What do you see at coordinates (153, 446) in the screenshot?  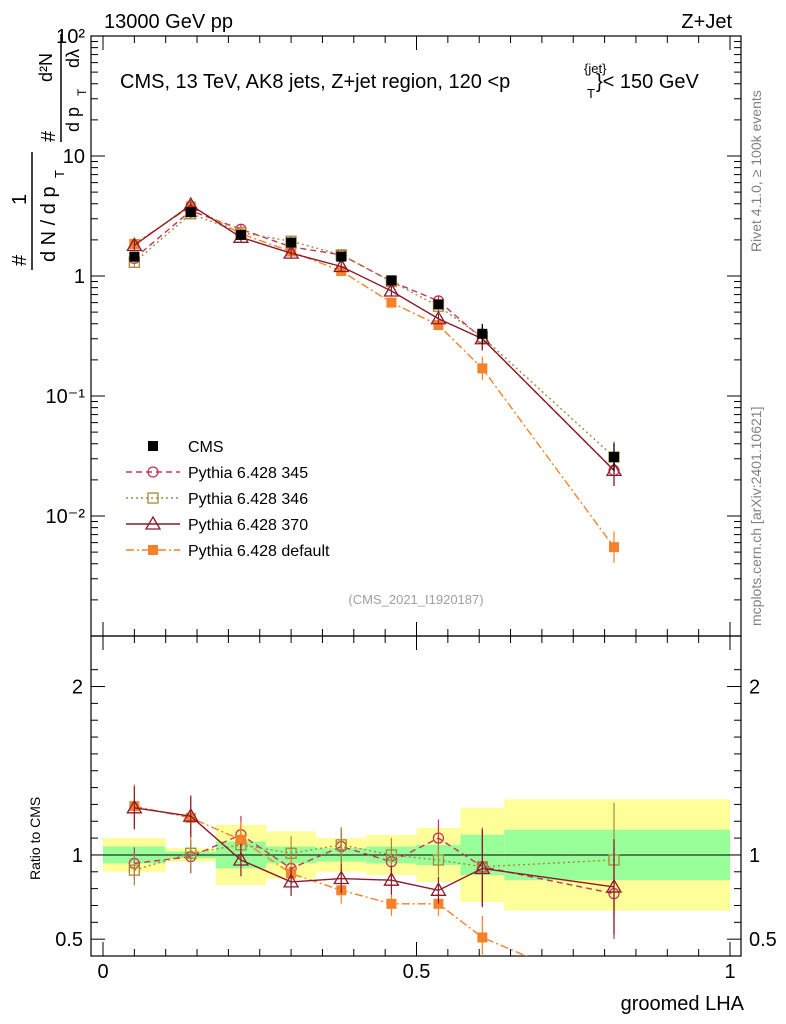 I see `legend-marker-cms` at bounding box center [153, 446].